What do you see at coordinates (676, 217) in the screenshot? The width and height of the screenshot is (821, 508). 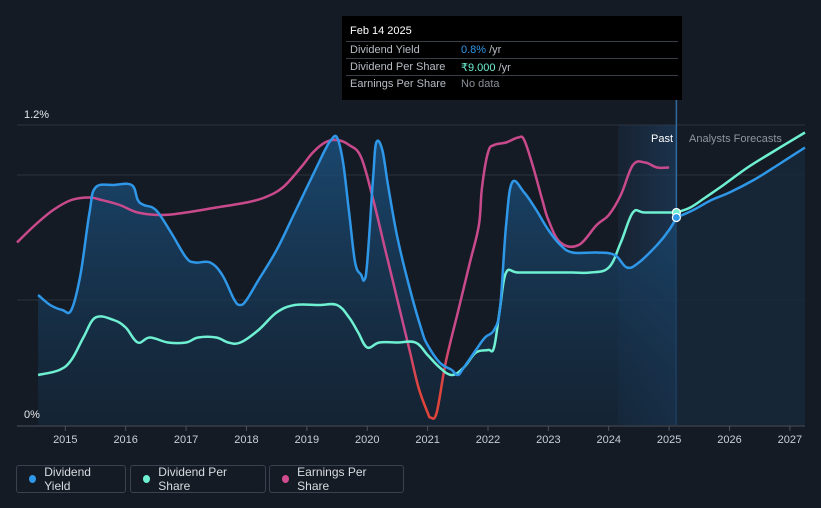 I see `dividend-yield-marker` at bounding box center [676, 217].